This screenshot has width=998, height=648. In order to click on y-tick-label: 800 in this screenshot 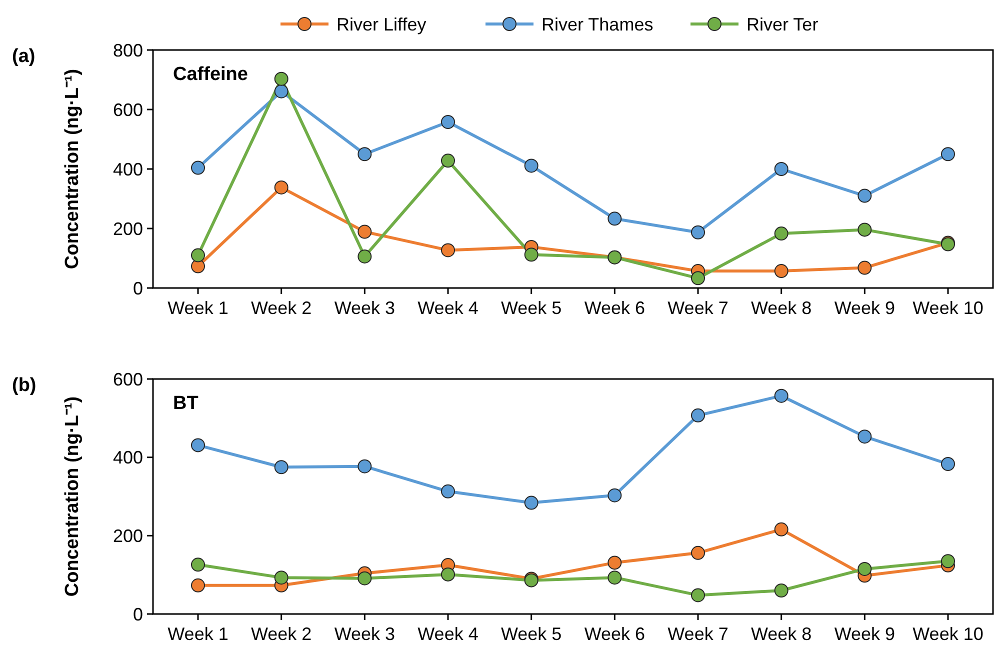, I will do `click(127, 50)`.